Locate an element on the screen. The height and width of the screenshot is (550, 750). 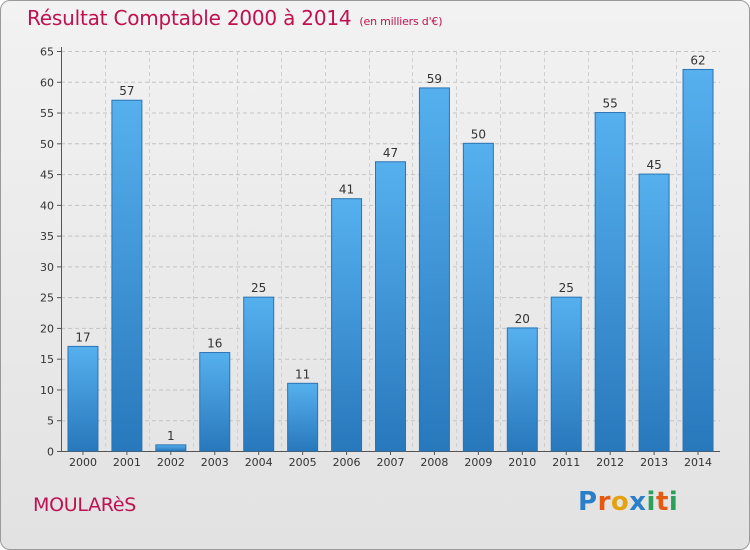
bar-outline-2002 is located at coordinates (171, 448).